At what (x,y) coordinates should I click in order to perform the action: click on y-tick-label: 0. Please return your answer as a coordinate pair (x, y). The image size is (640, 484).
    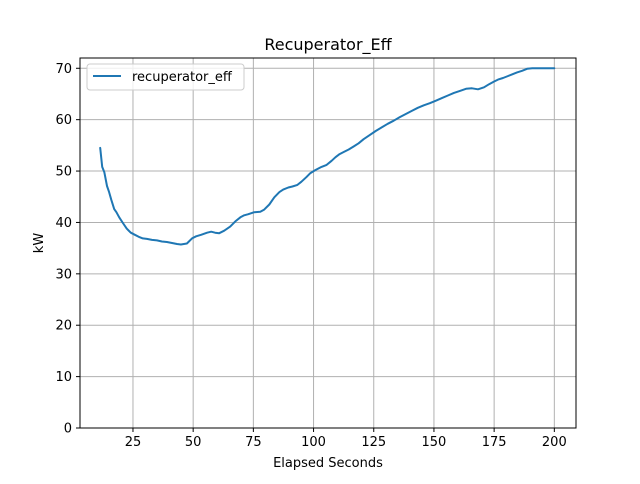
    Looking at the image, I should click on (68, 429).